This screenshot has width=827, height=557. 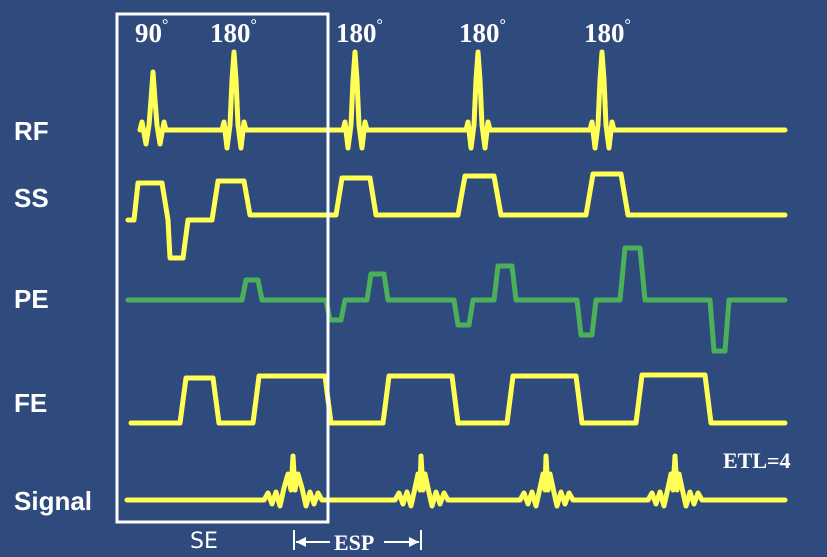 I want to click on signal-trace, so click(x=456, y=481).